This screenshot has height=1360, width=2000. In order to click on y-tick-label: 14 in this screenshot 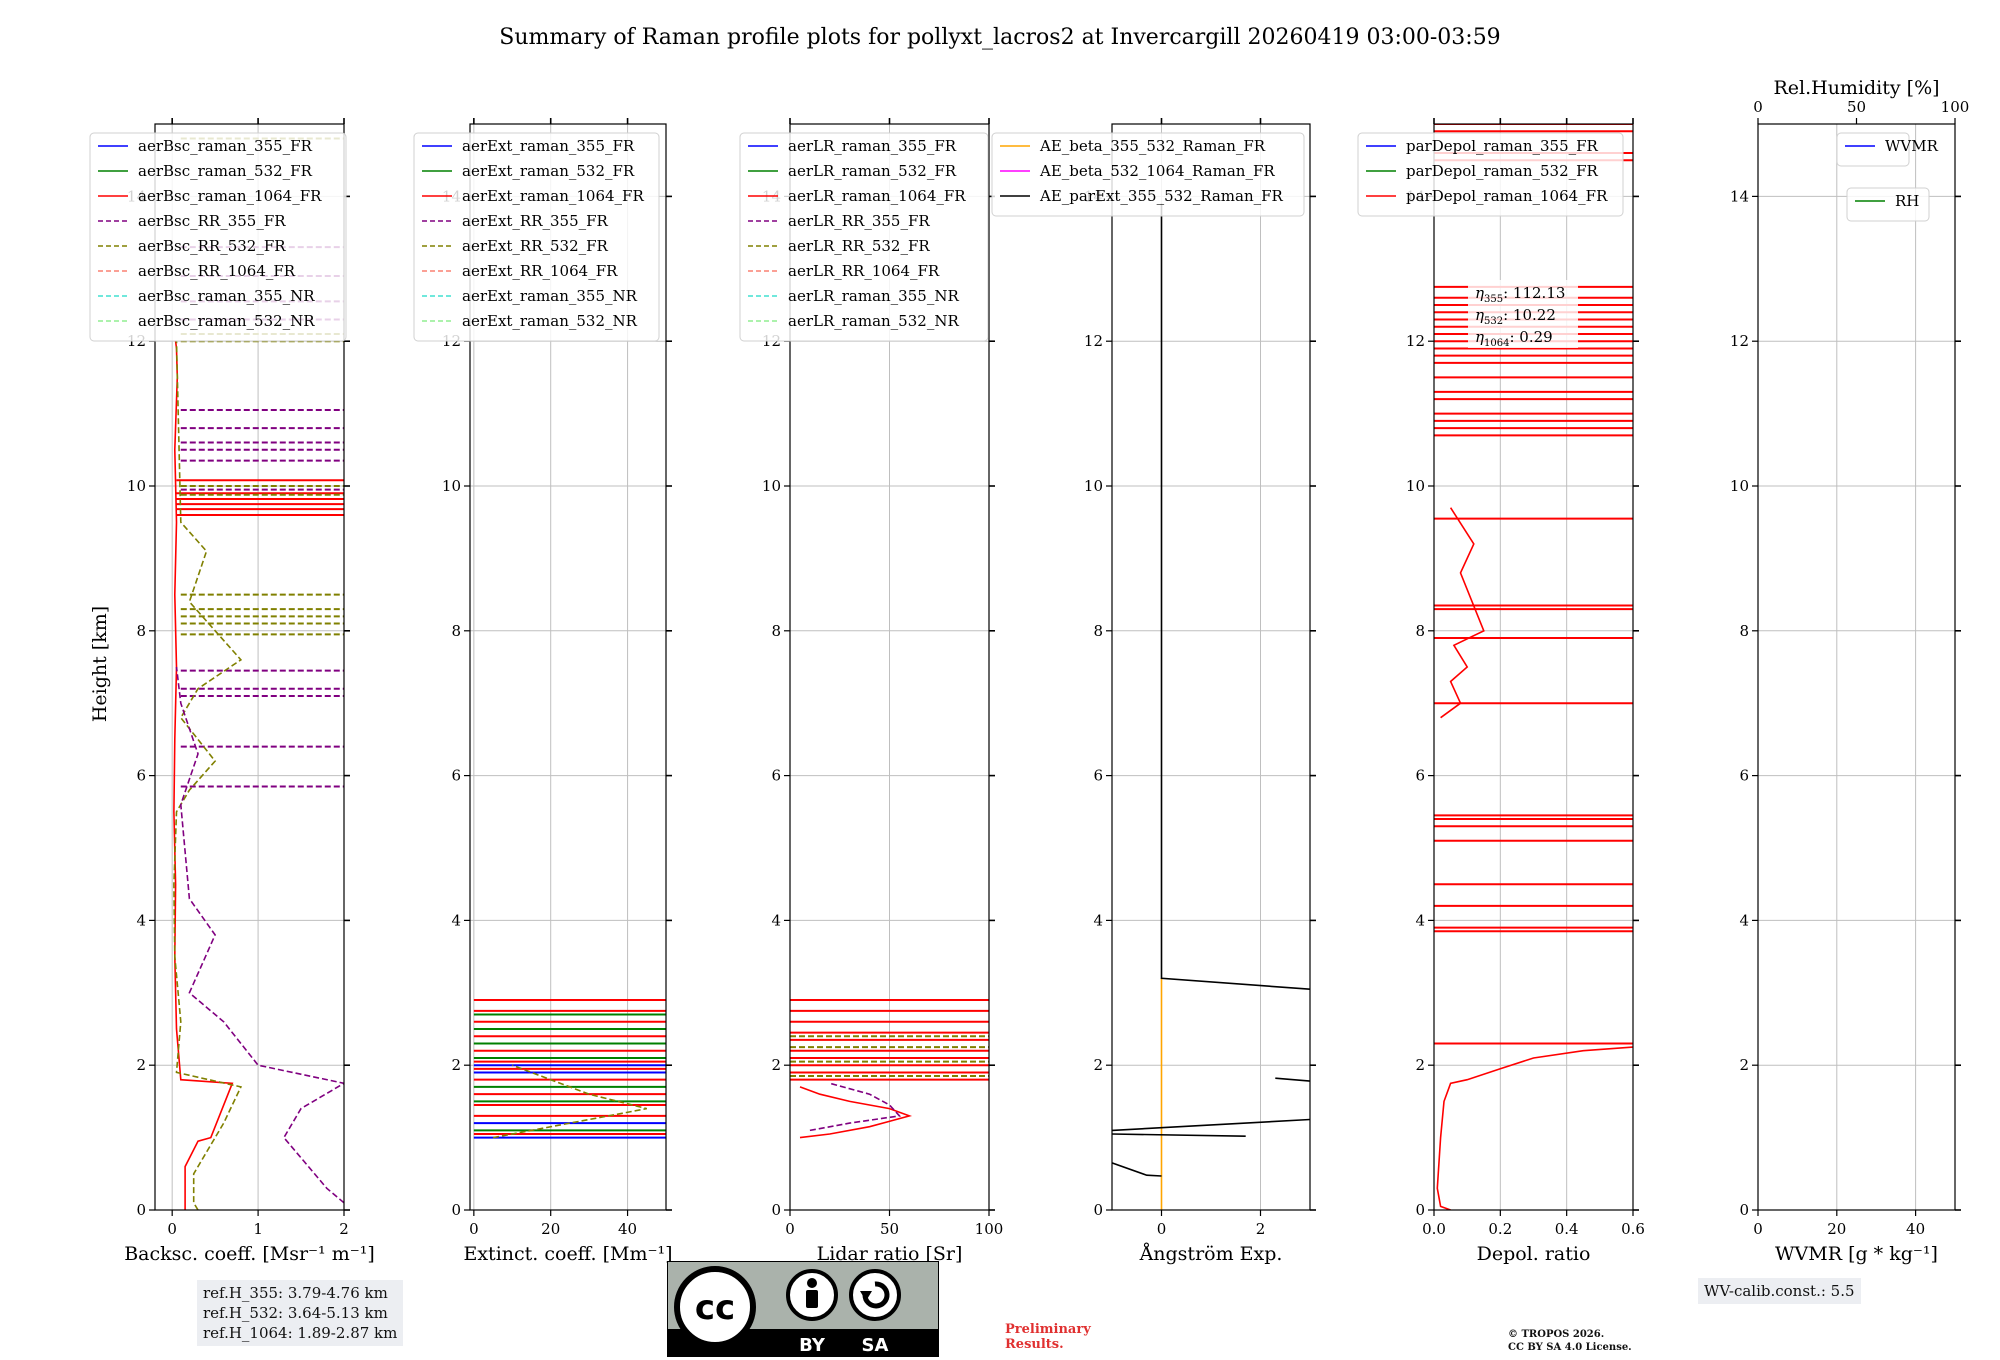, I will do `click(1739, 196)`.